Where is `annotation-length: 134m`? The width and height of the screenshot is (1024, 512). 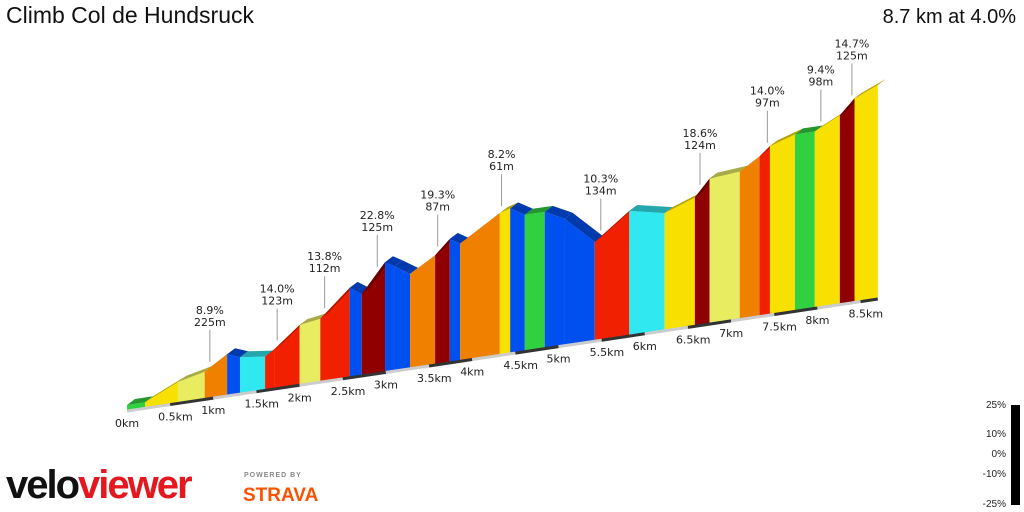
annotation-length: 134m is located at coordinates (601, 191).